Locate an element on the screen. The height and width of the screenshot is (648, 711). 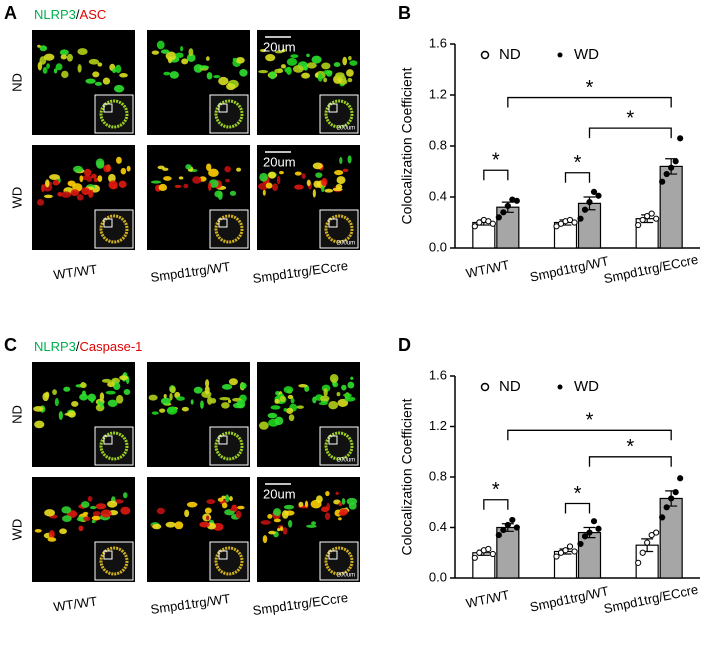
title-part: Caspase-1 is located at coordinates (111, 346).